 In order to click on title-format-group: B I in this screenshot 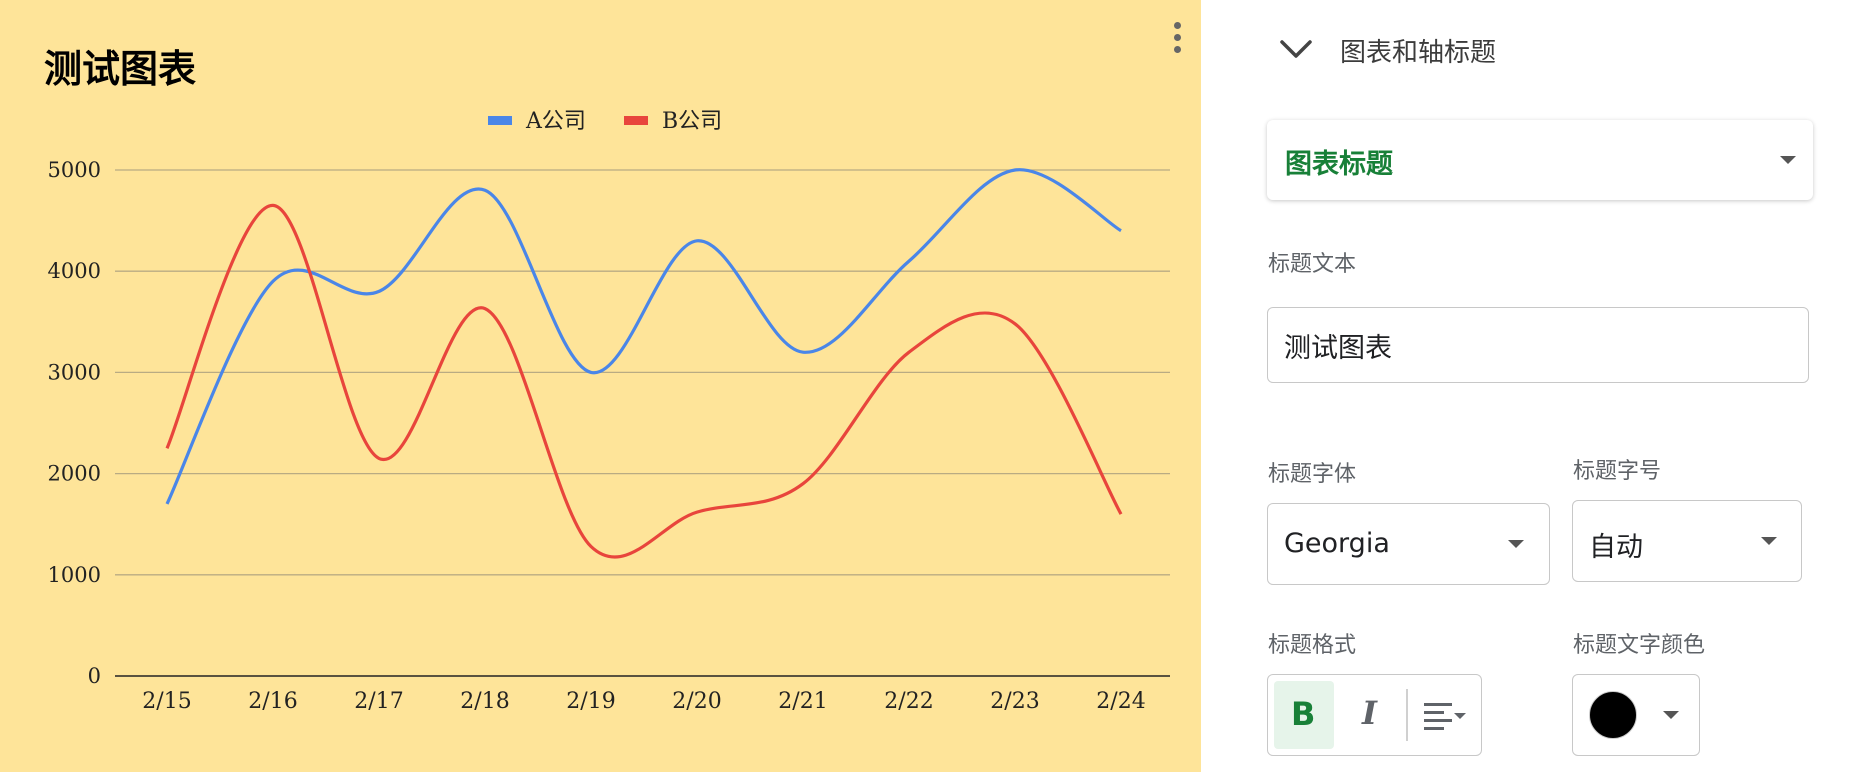, I will do `click(1374, 715)`.